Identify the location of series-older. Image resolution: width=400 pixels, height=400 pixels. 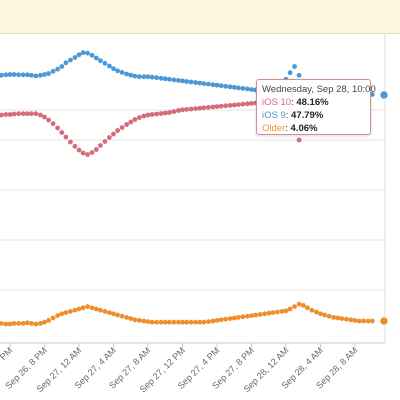
(187, 314).